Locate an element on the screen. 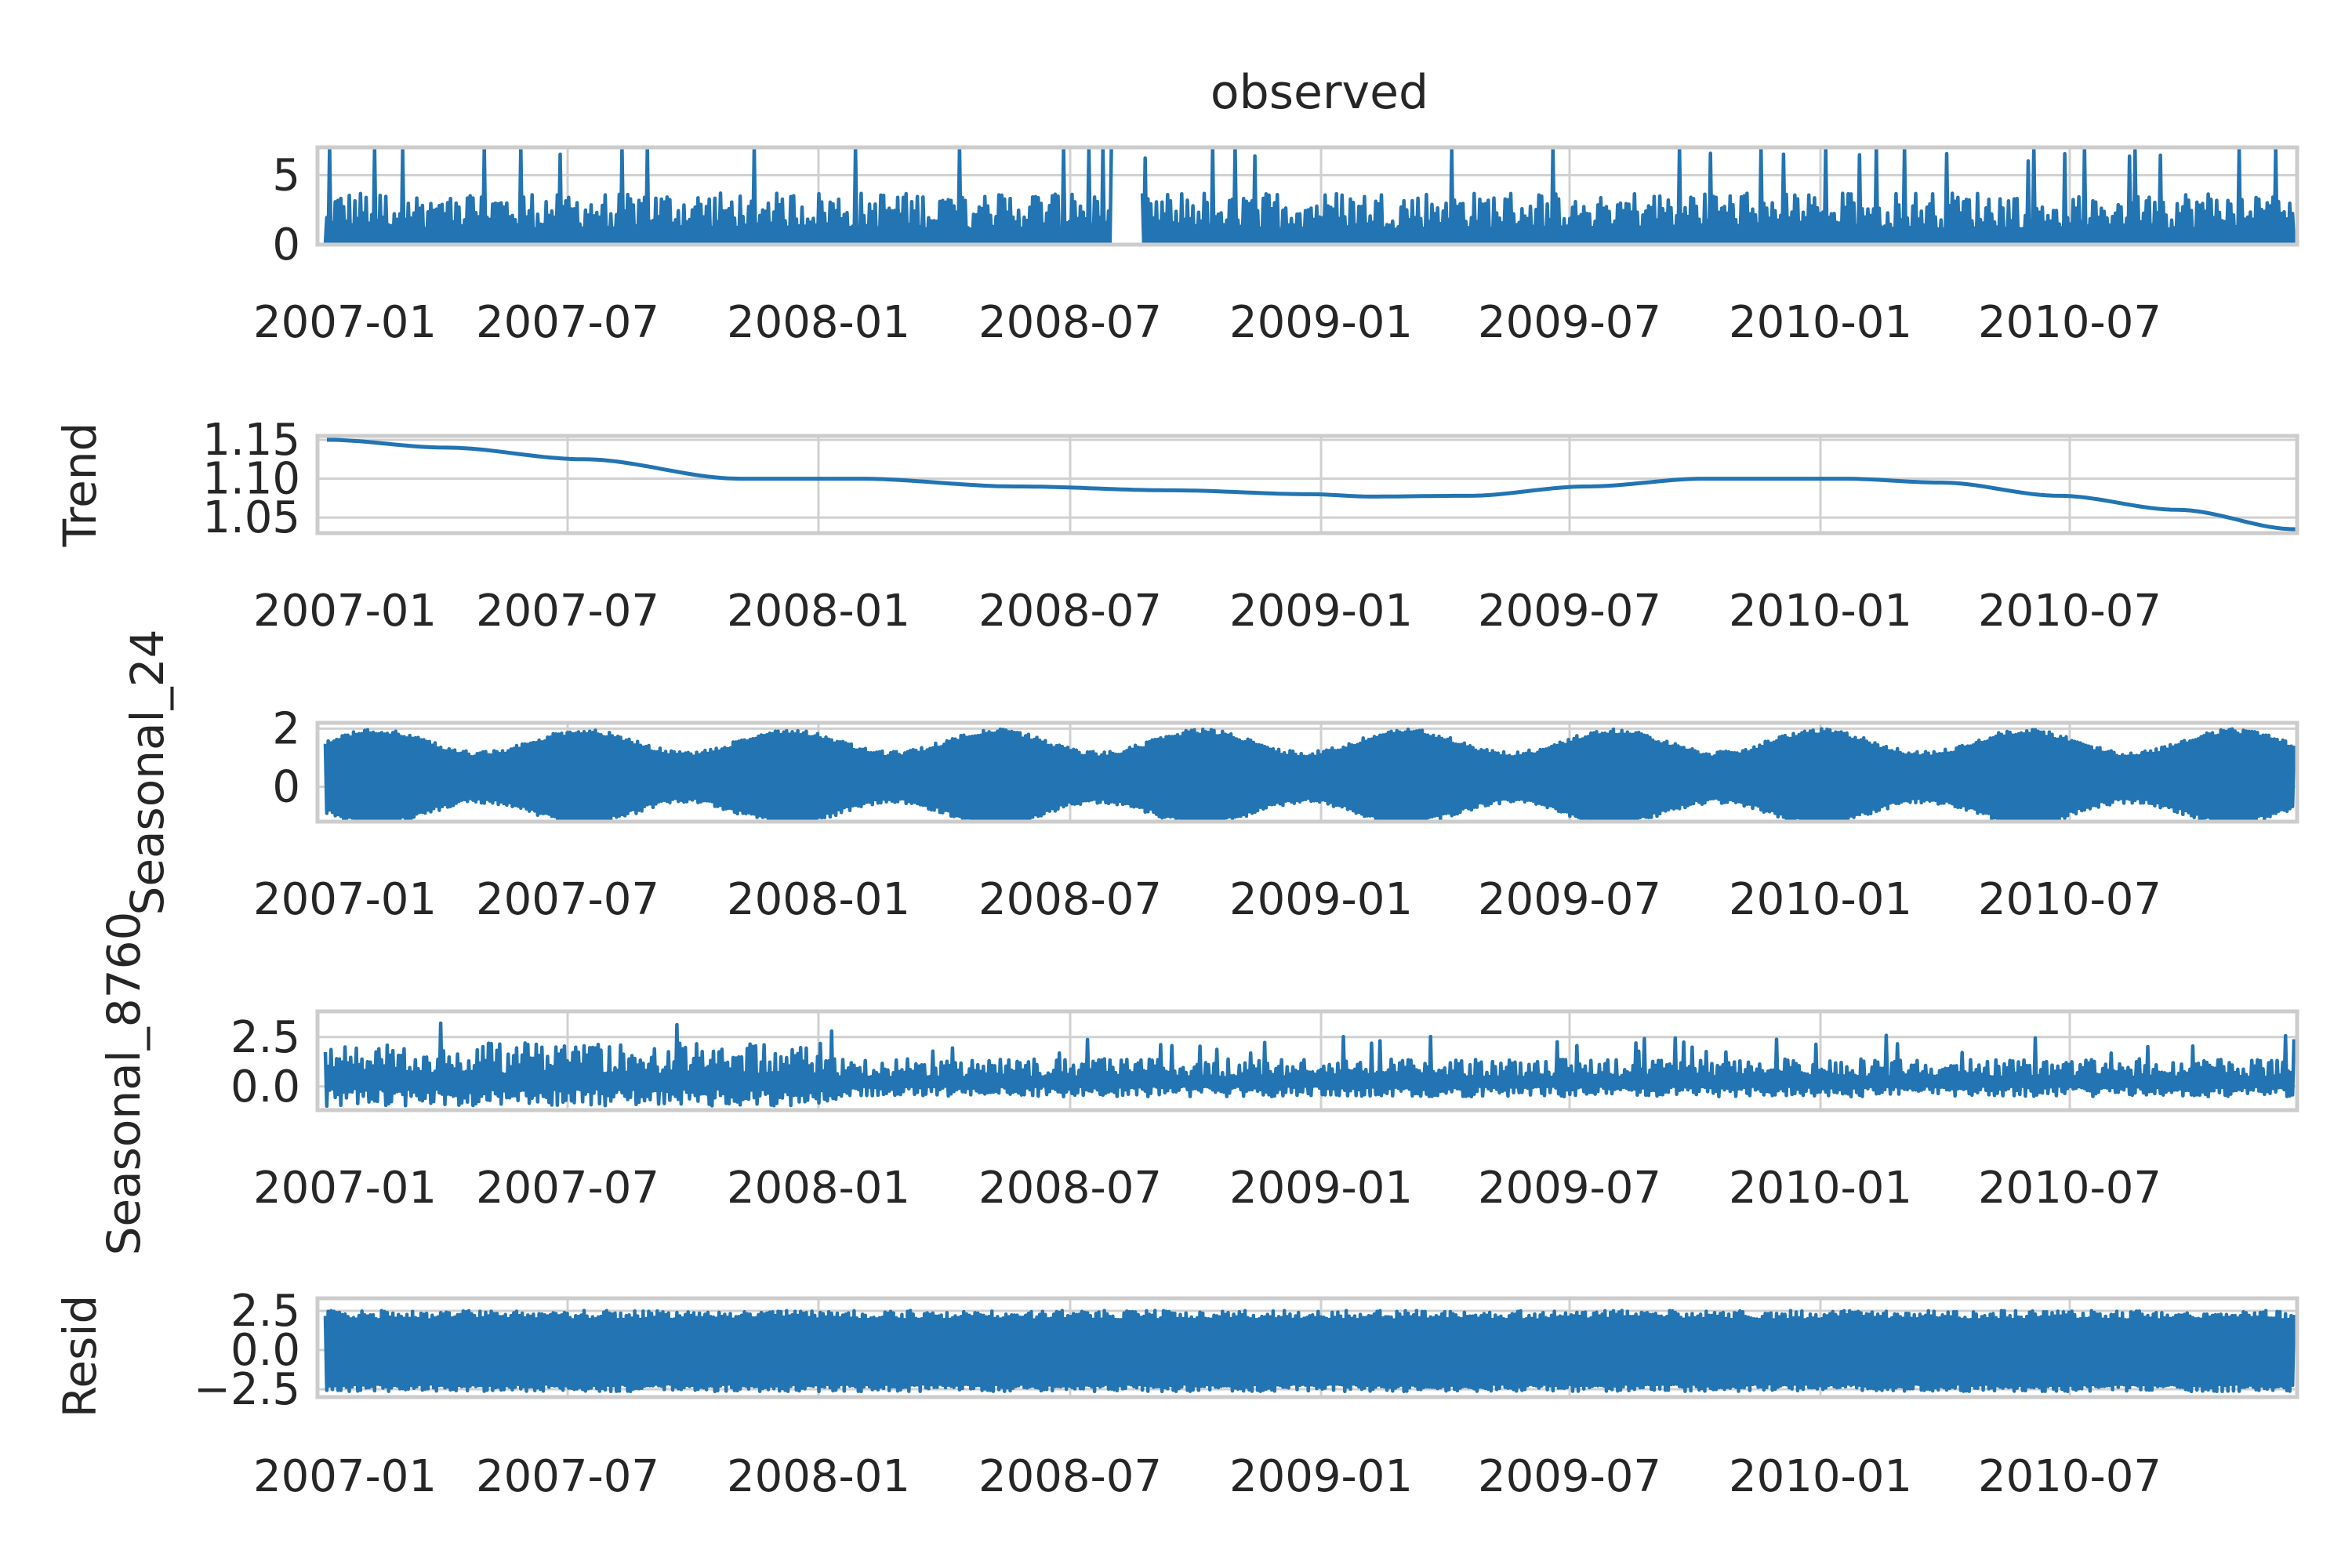 This screenshot has width=2352, height=1568. observed-series is located at coordinates (1309, 195).